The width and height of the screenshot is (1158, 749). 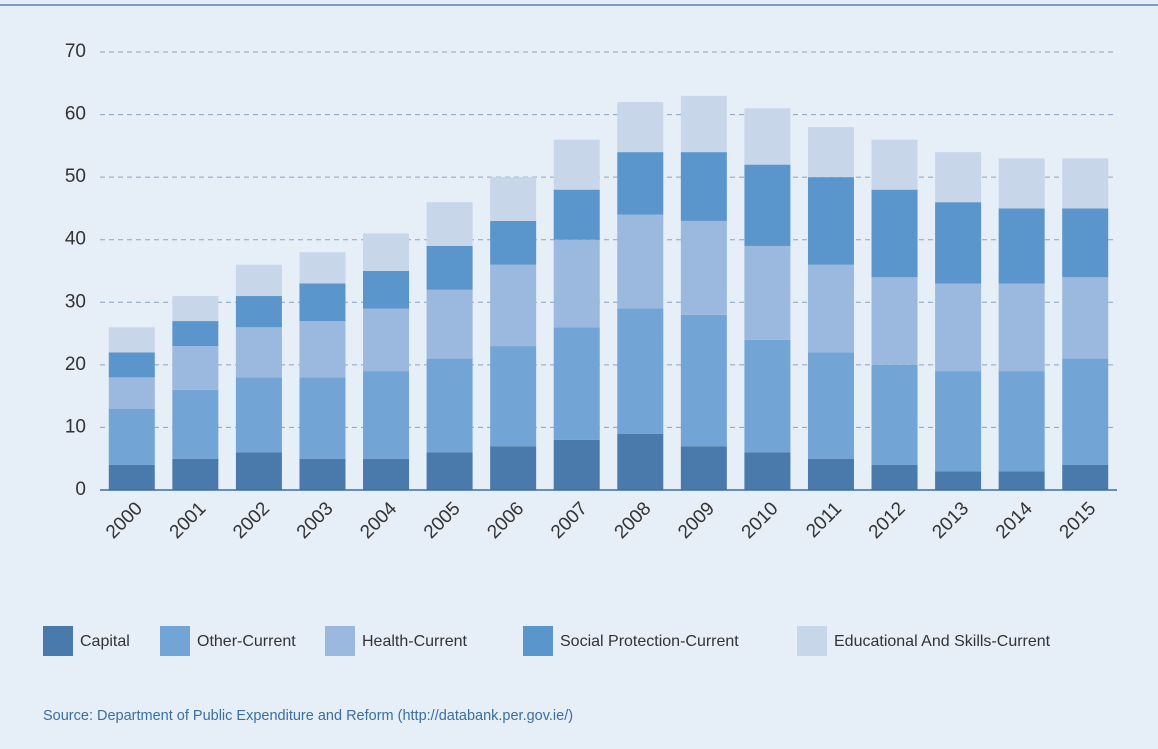 I want to click on legend-label: Social Protection-Current, so click(x=649, y=641).